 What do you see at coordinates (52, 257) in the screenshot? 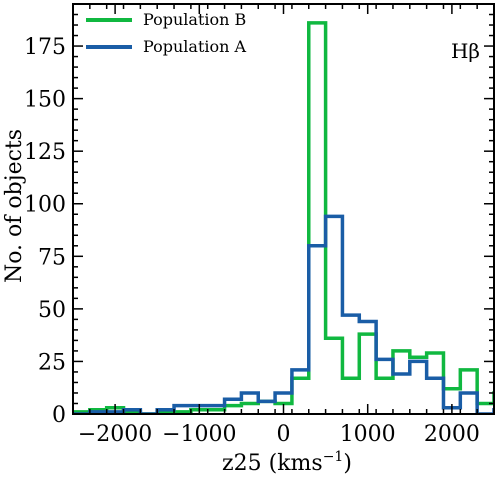
I see `y-tick-label: 75` at bounding box center [52, 257].